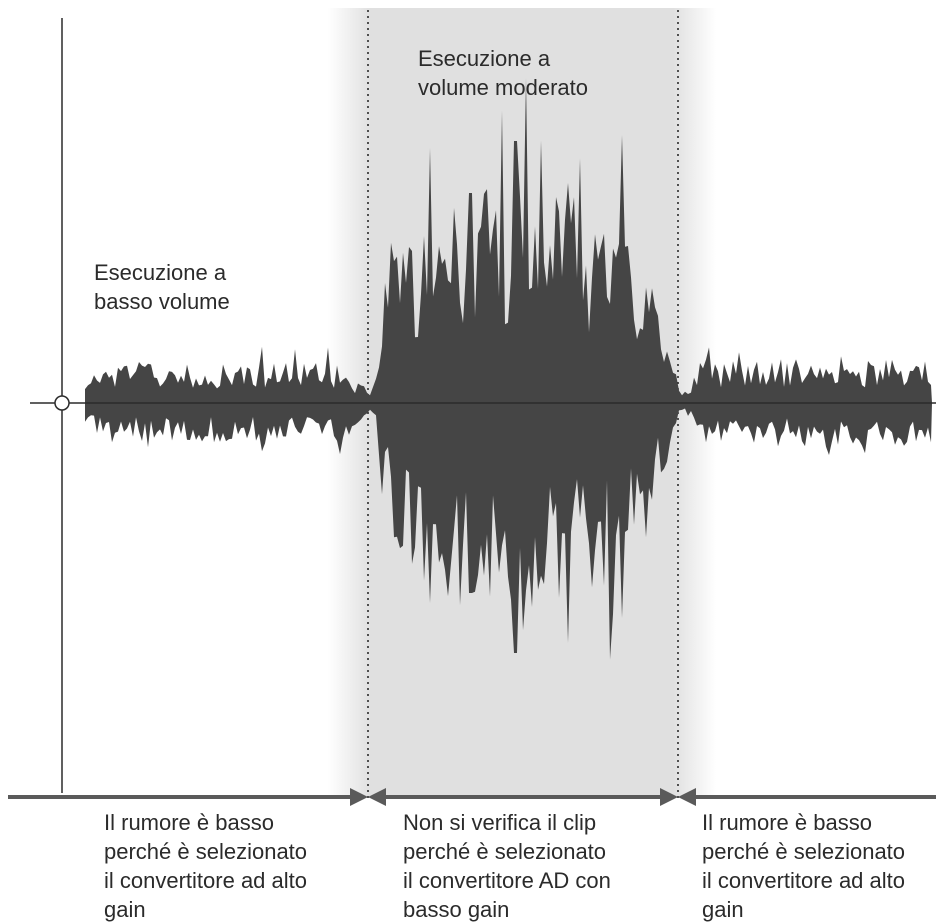  What do you see at coordinates (503, 87) in the screenshot?
I see `moderate-volume-label-line-2: volume moderato` at bounding box center [503, 87].